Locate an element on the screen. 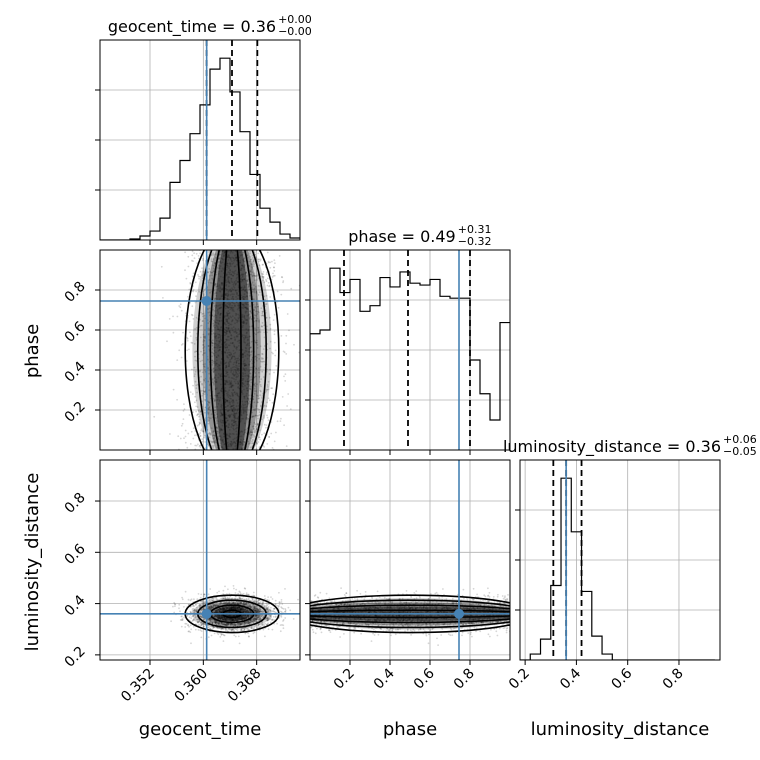 Image resolution: width=760 pixels, height=760 pixels. hist-luminosity-distance-title-upper: +0.06 is located at coordinates (740, 439).